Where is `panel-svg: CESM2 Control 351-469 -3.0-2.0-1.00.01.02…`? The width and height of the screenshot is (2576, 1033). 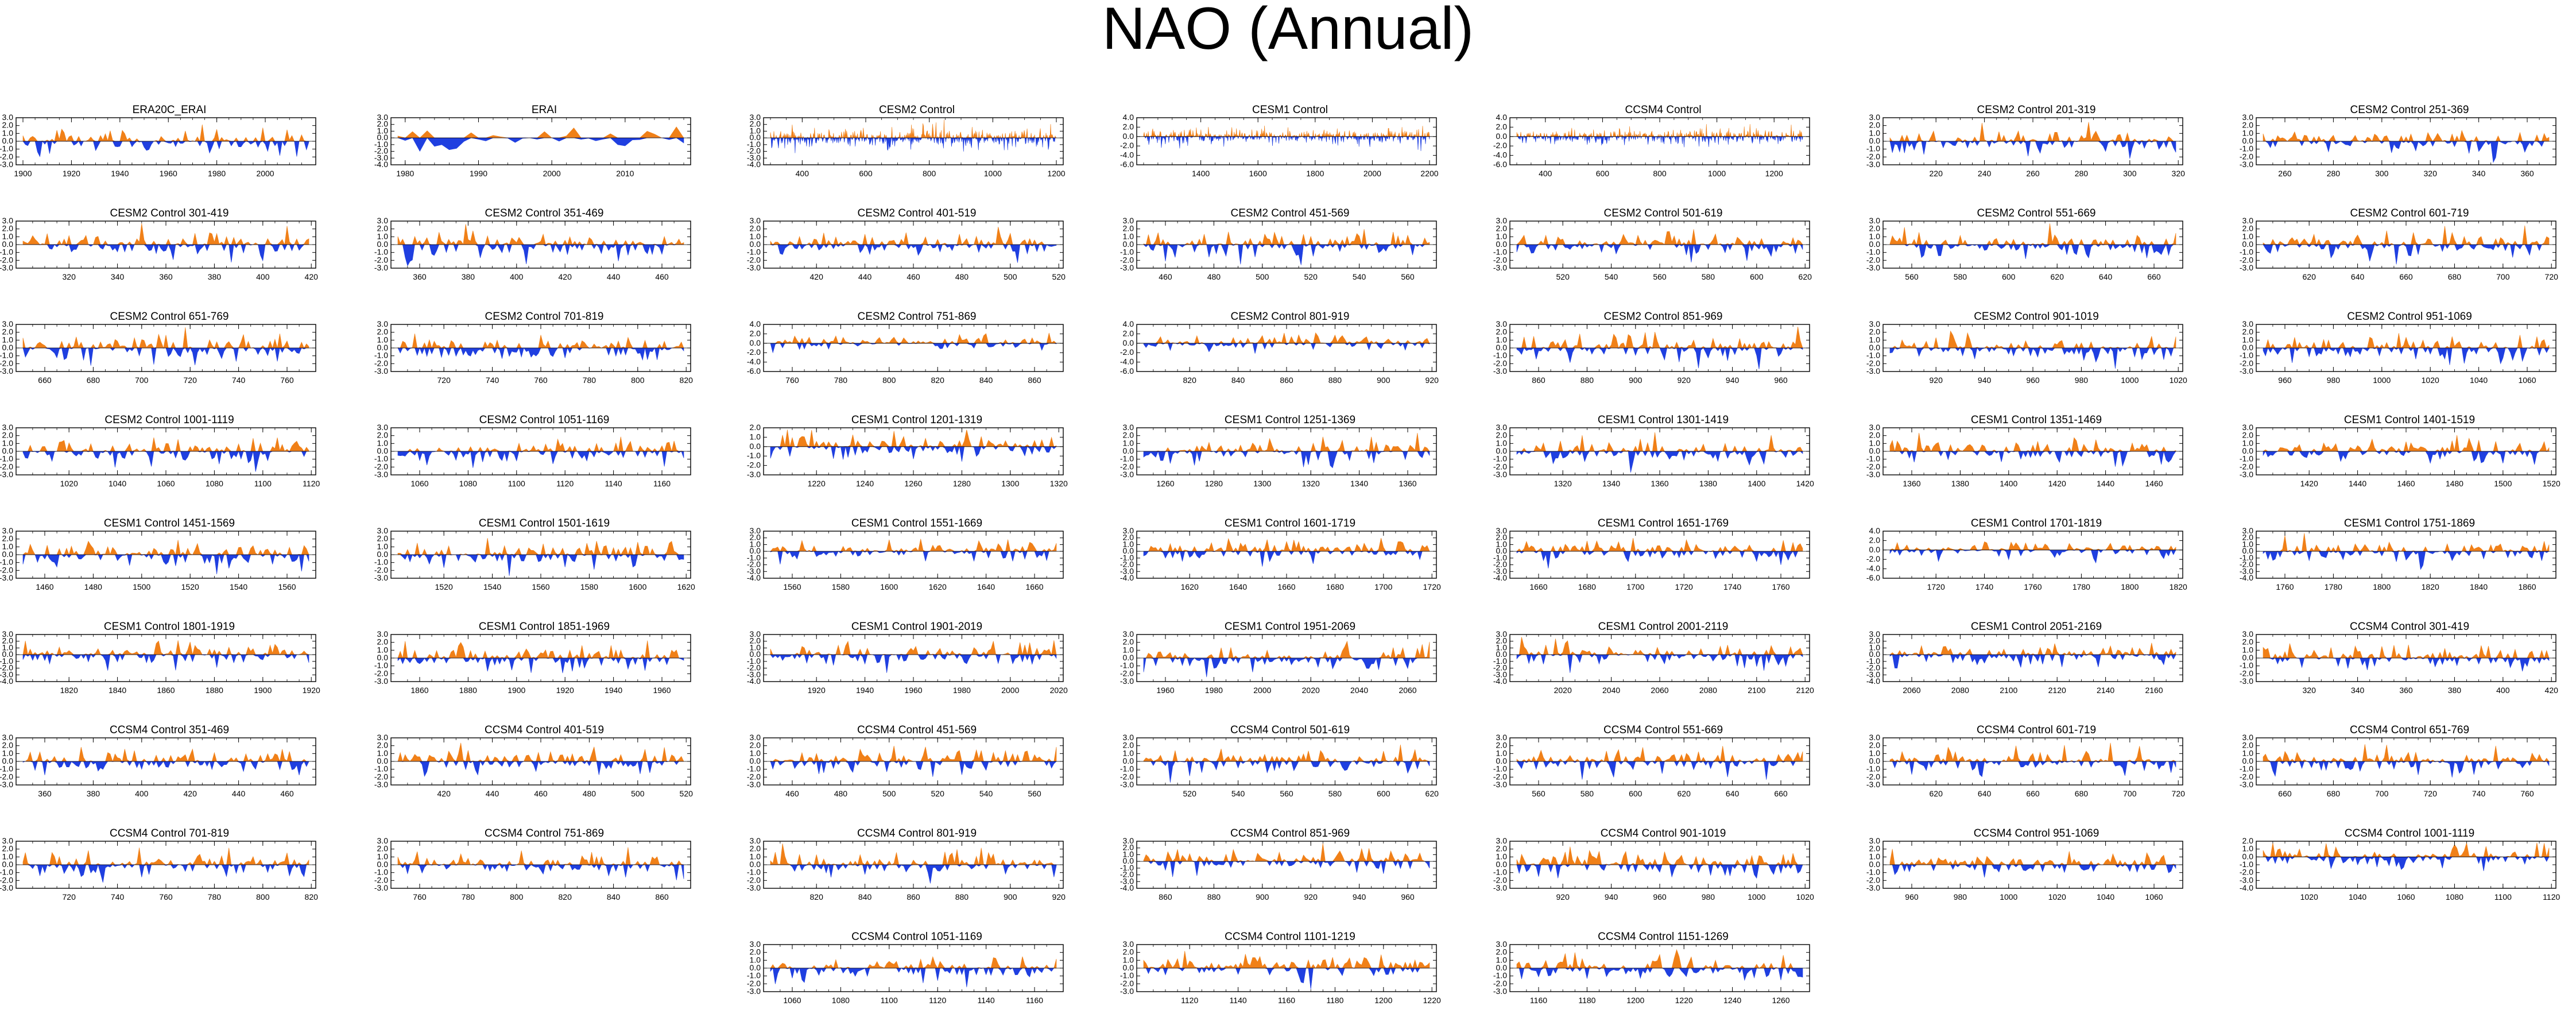
panel-svg: CESM2 Control 351-469 -3.0-2.0-1.00.01.02… is located at coordinates (532, 244).